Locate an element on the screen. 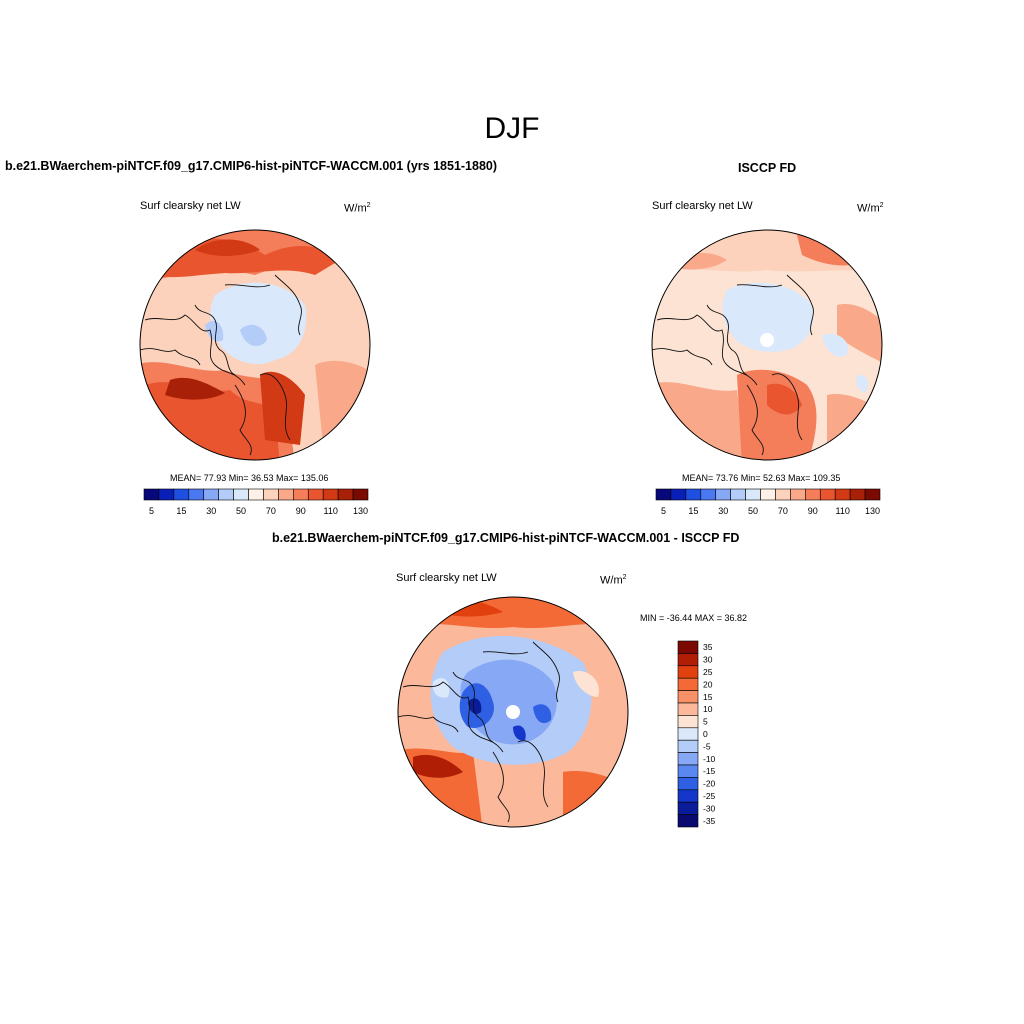 Image resolution: width=1024 pixels, height=1024 pixels. diff-units-label: W/m2 is located at coordinates (613, 580).